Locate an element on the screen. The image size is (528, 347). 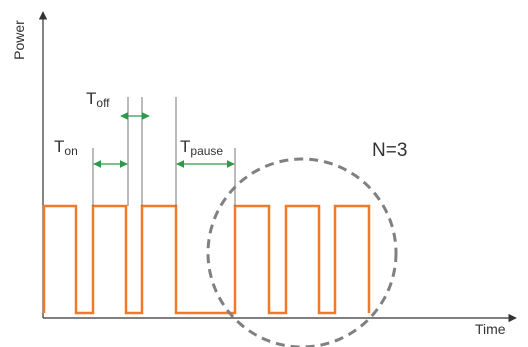
tpause-label-sub: pause is located at coordinates (206, 151).